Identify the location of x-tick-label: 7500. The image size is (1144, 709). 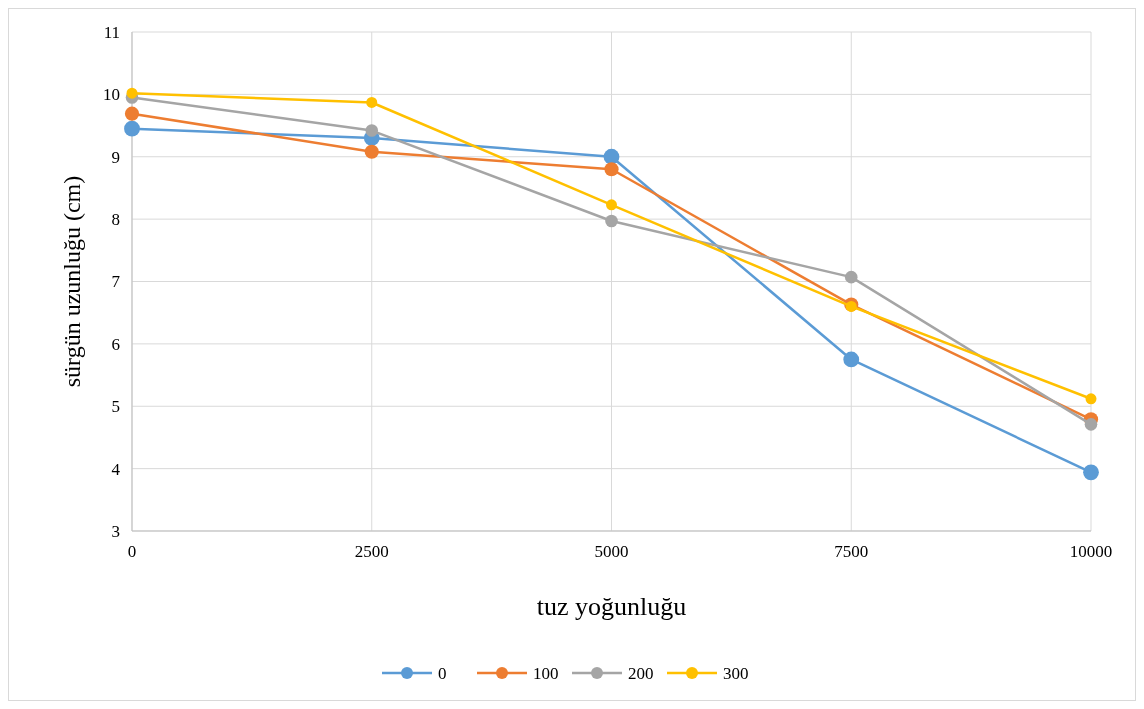
(851, 551).